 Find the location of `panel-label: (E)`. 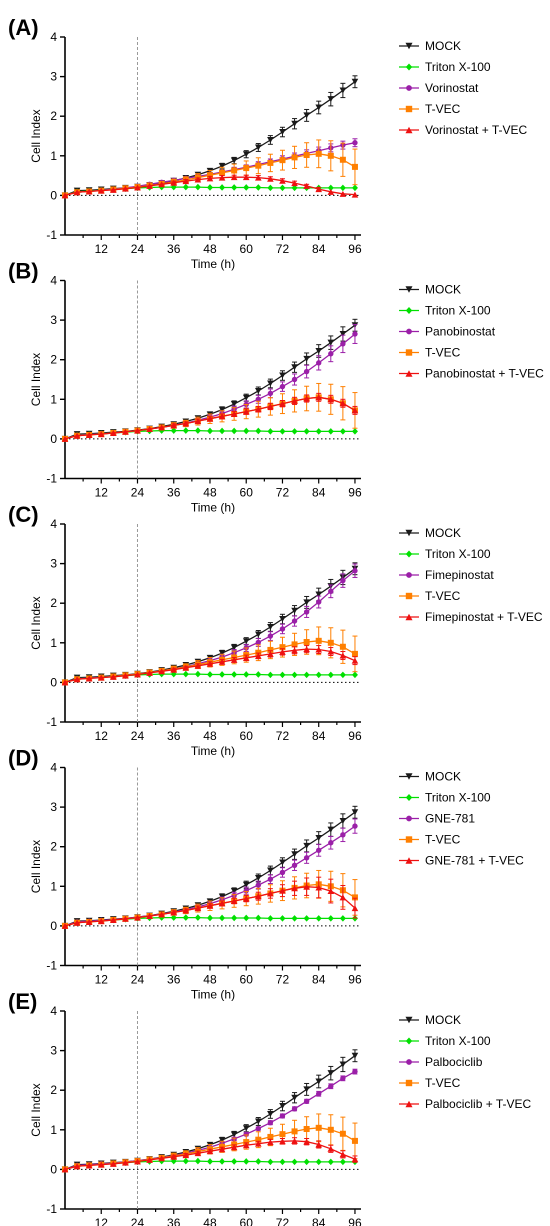

panel-label: (E) is located at coordinates (22, 1001).